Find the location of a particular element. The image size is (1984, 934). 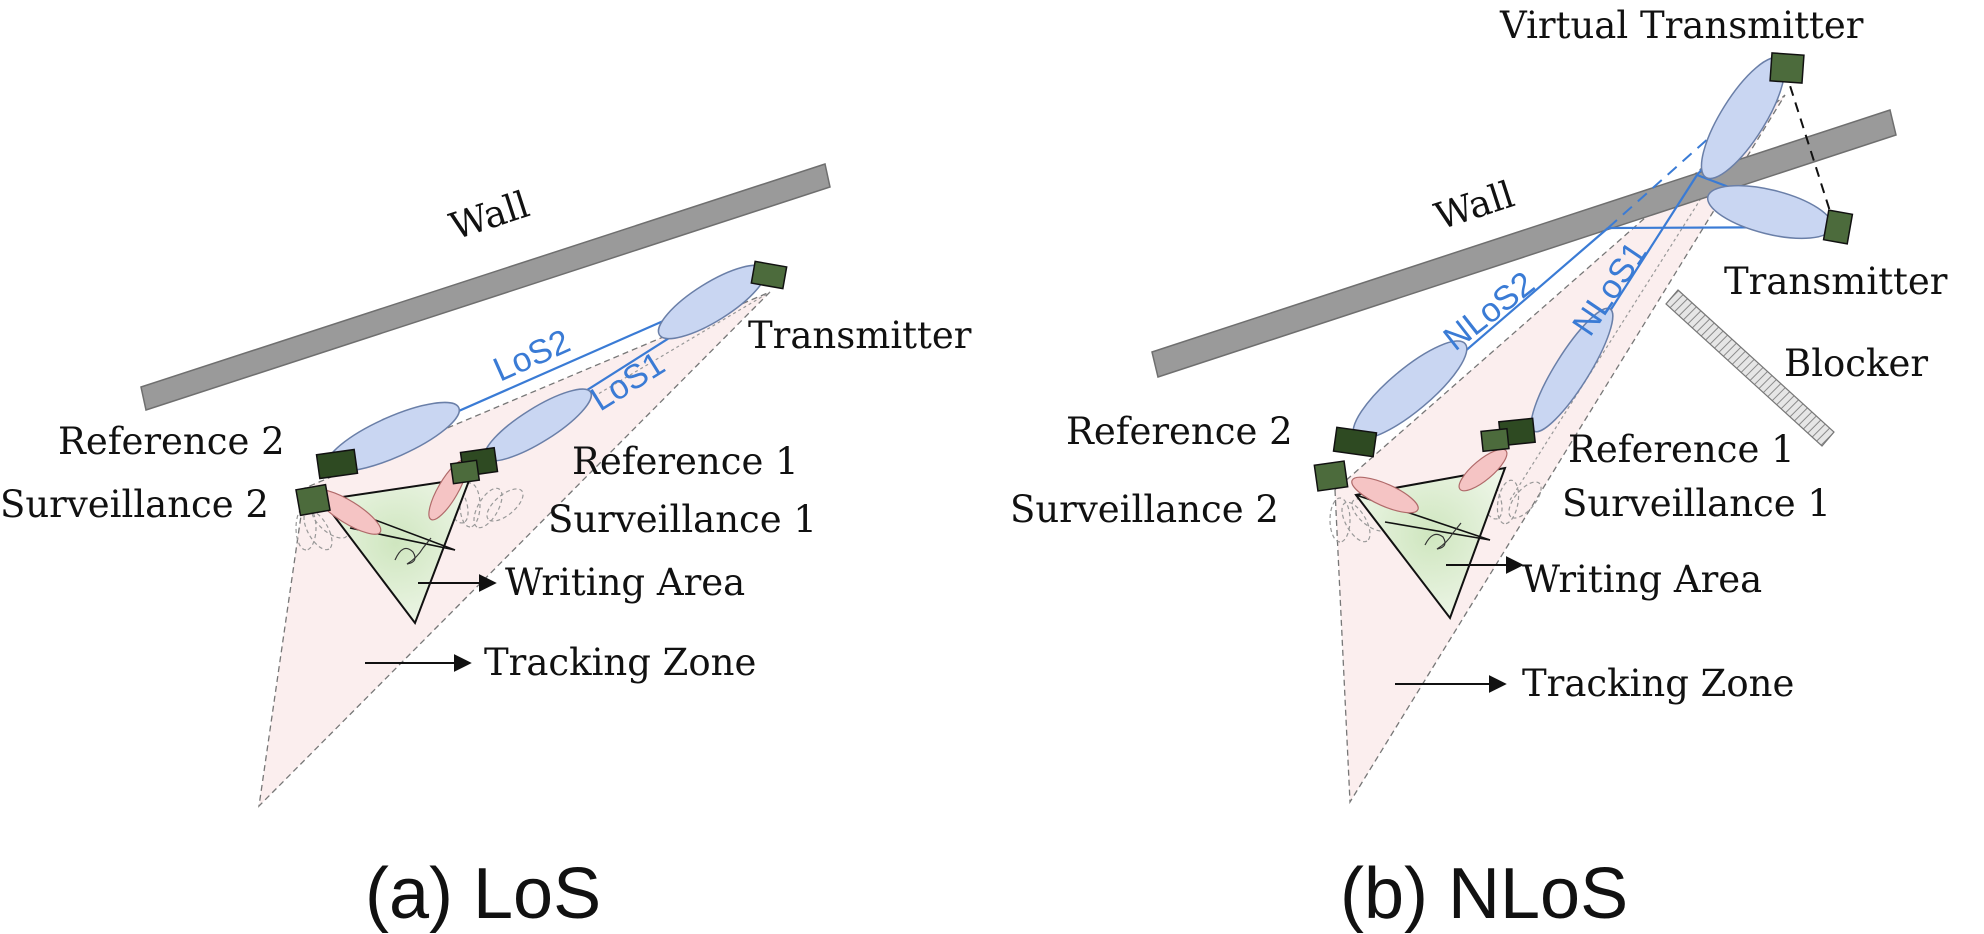

mirror-line is located at coordinates (1810, 148).